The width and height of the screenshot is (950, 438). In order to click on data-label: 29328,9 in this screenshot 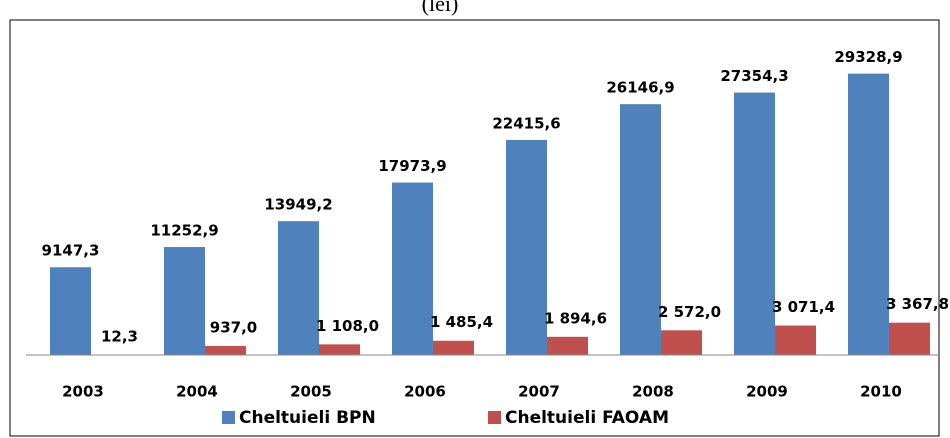, I will do `click(868, 57)`.